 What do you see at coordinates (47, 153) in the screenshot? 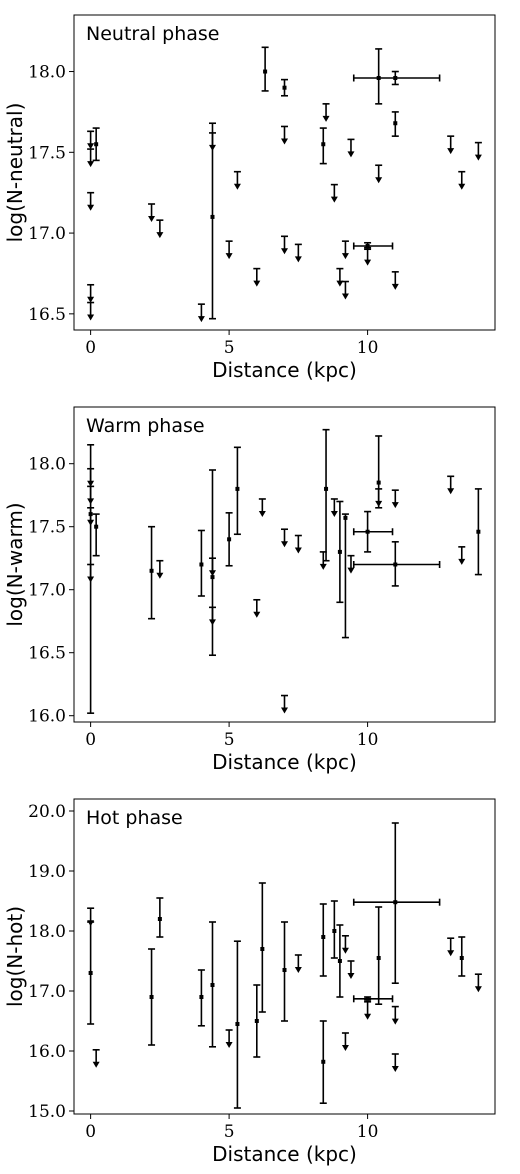
I see `y-tick-label: 17.5` at bounding box center [47, 153].